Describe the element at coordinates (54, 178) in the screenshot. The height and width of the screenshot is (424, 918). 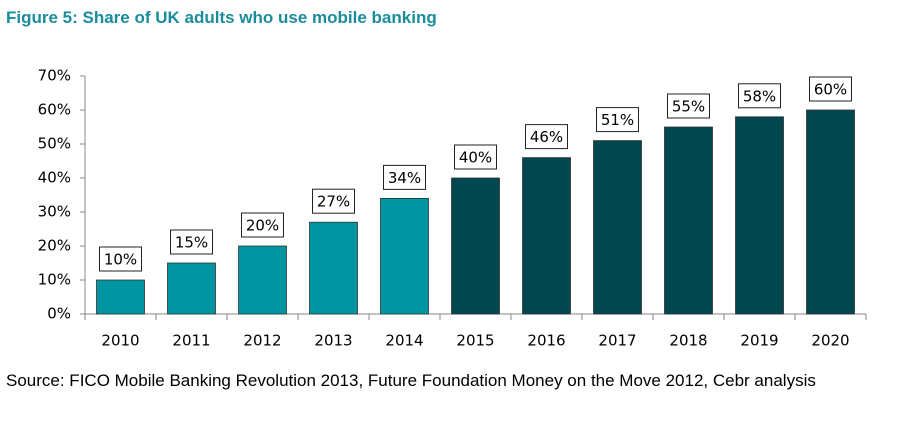
I see `y-tick-label: 40%` at that location.